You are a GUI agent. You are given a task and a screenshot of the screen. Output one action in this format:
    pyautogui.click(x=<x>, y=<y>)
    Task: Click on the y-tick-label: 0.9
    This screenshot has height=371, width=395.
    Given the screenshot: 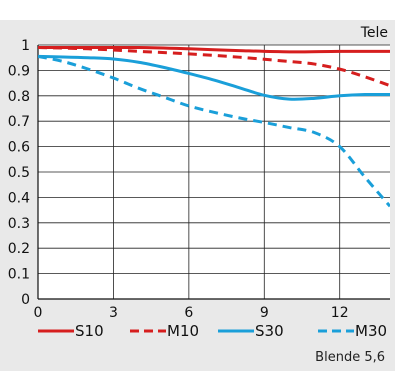 What is the action you would take?
    pyautogui.click(x=19, y=71)
    